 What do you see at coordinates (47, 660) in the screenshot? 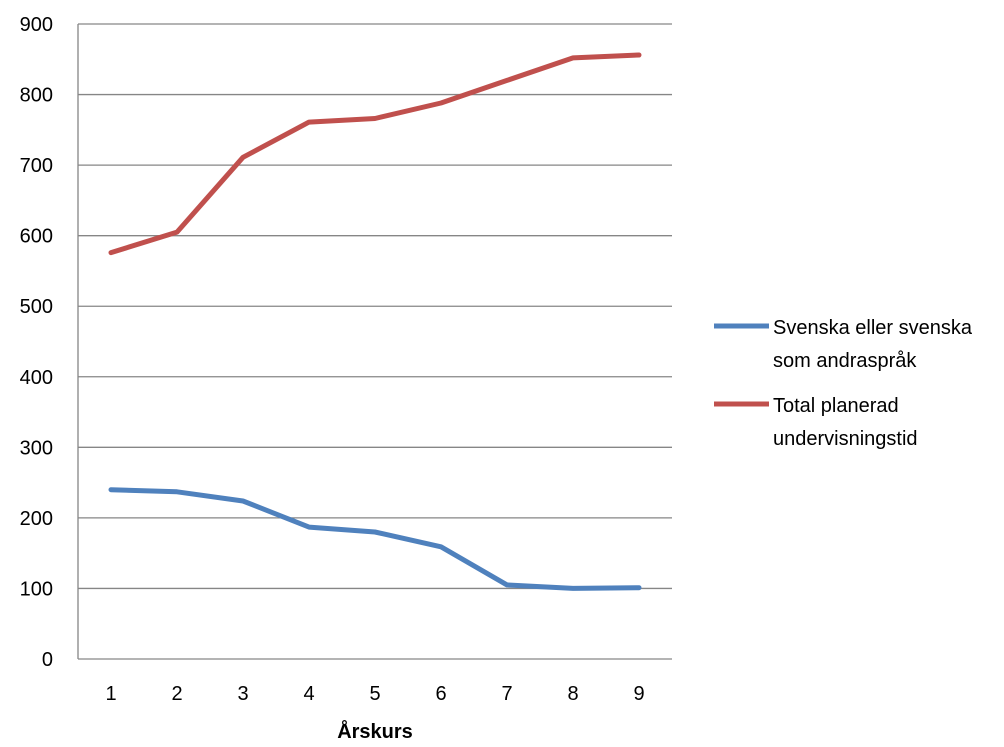
I see `y-tick-label: 0` at bounding box center [47, 660].